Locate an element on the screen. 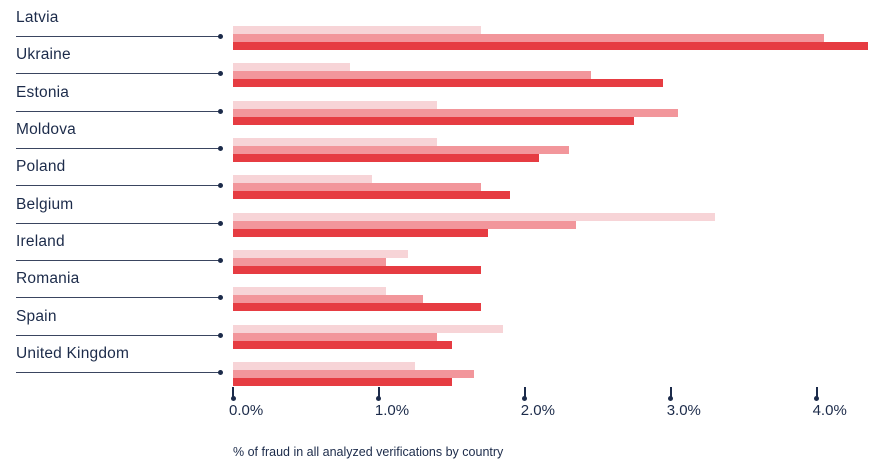  chart-row: Ukraine is located at coordinates (441, 68).